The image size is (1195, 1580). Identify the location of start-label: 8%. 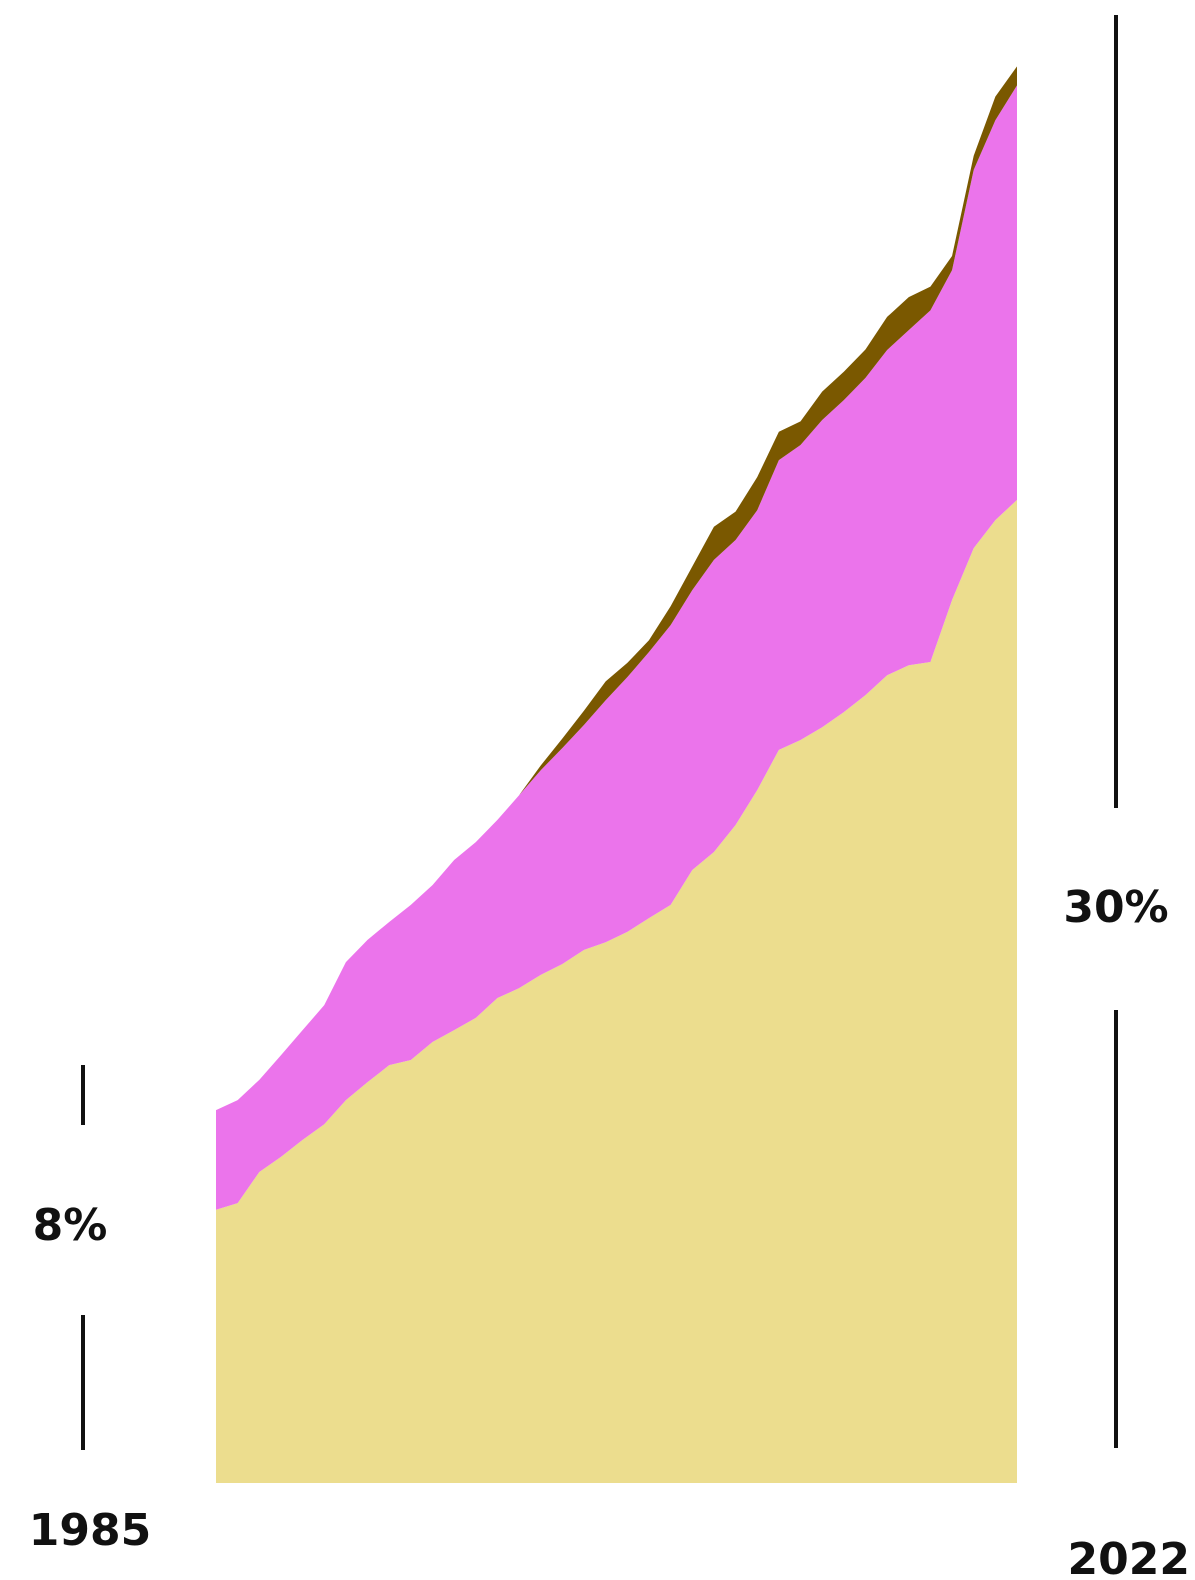
(70, 1225).